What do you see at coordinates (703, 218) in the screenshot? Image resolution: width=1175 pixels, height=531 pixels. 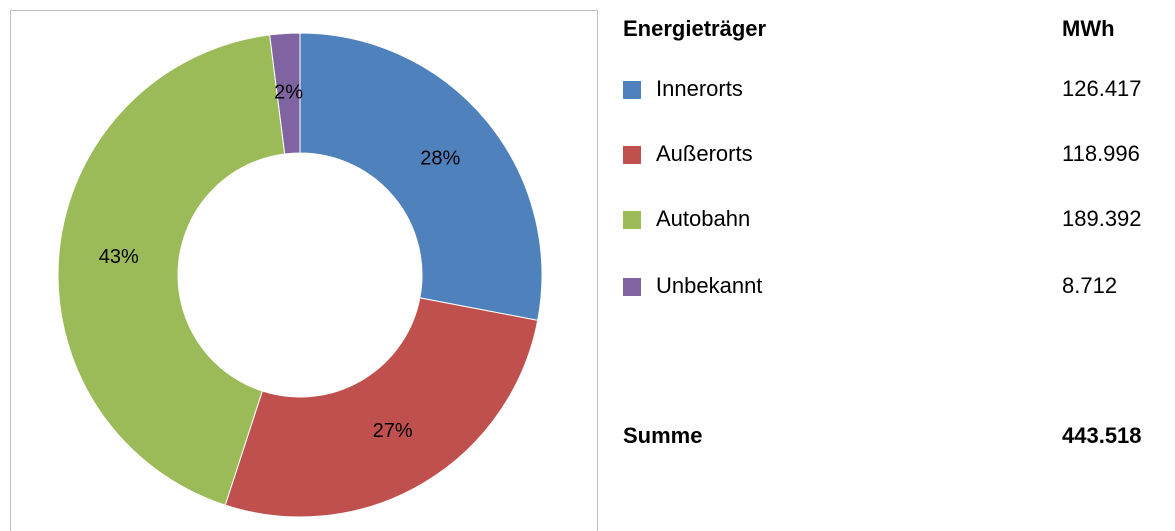 I see `row-label: Autobahn` at bounding box center [703, 218].